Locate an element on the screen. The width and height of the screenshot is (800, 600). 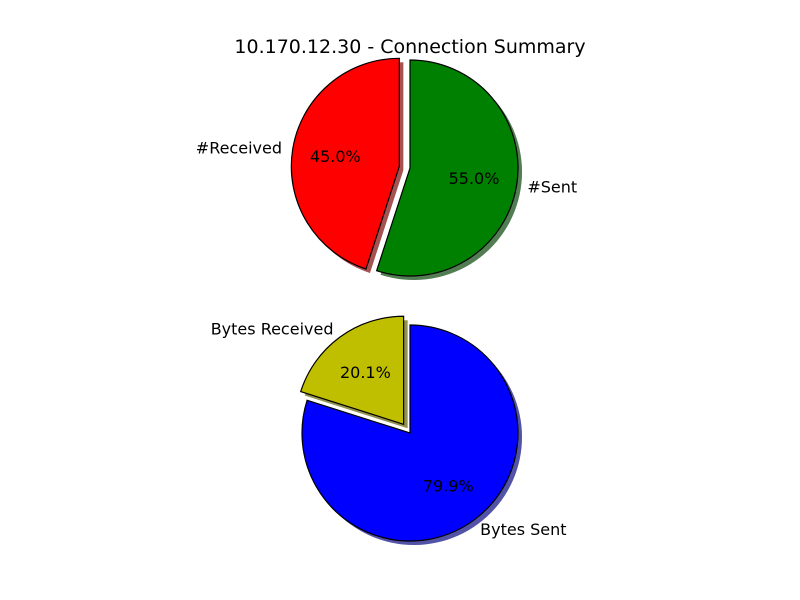
slice-label-bytes-received: Bytes Received is located at coordinates (272, 328).